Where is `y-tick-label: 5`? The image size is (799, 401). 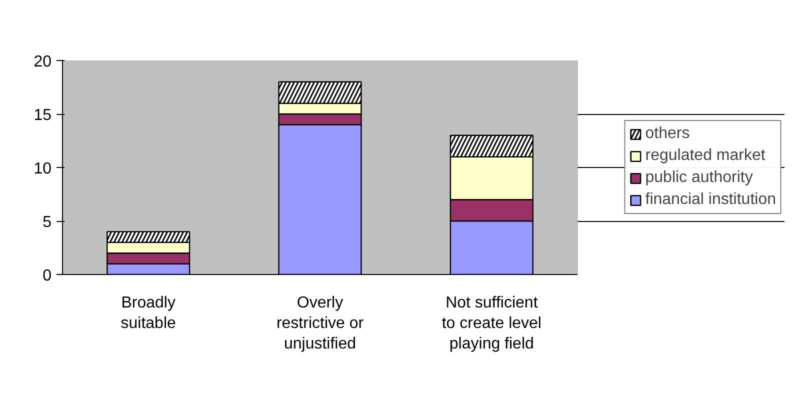
y-tick-label: 5 is located at coordinates (47, 222).